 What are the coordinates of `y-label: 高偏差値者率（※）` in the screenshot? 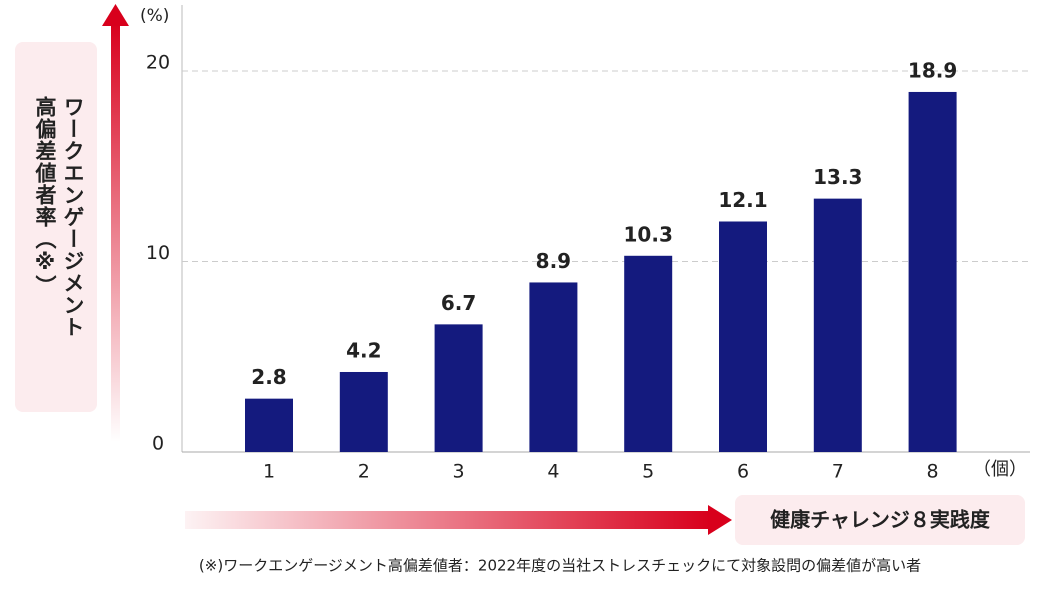 It's located at (45, 196).